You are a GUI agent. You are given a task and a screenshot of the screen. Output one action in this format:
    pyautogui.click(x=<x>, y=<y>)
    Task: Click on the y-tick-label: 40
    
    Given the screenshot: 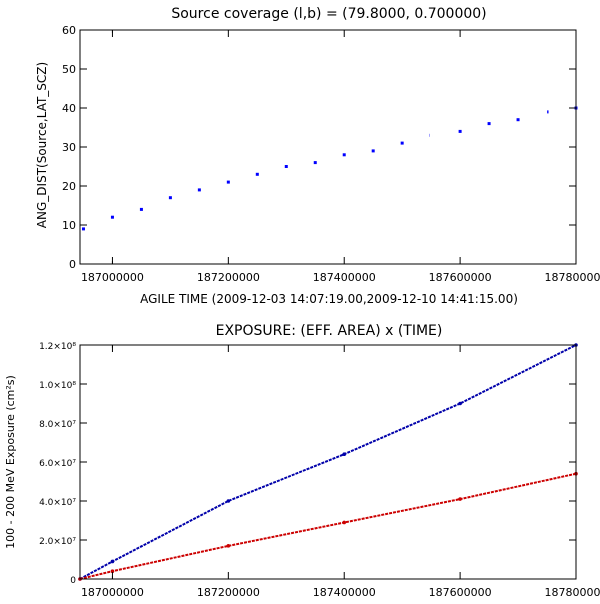 What is the action you would take?
    pyautogui.click(x=69, y=108)
    